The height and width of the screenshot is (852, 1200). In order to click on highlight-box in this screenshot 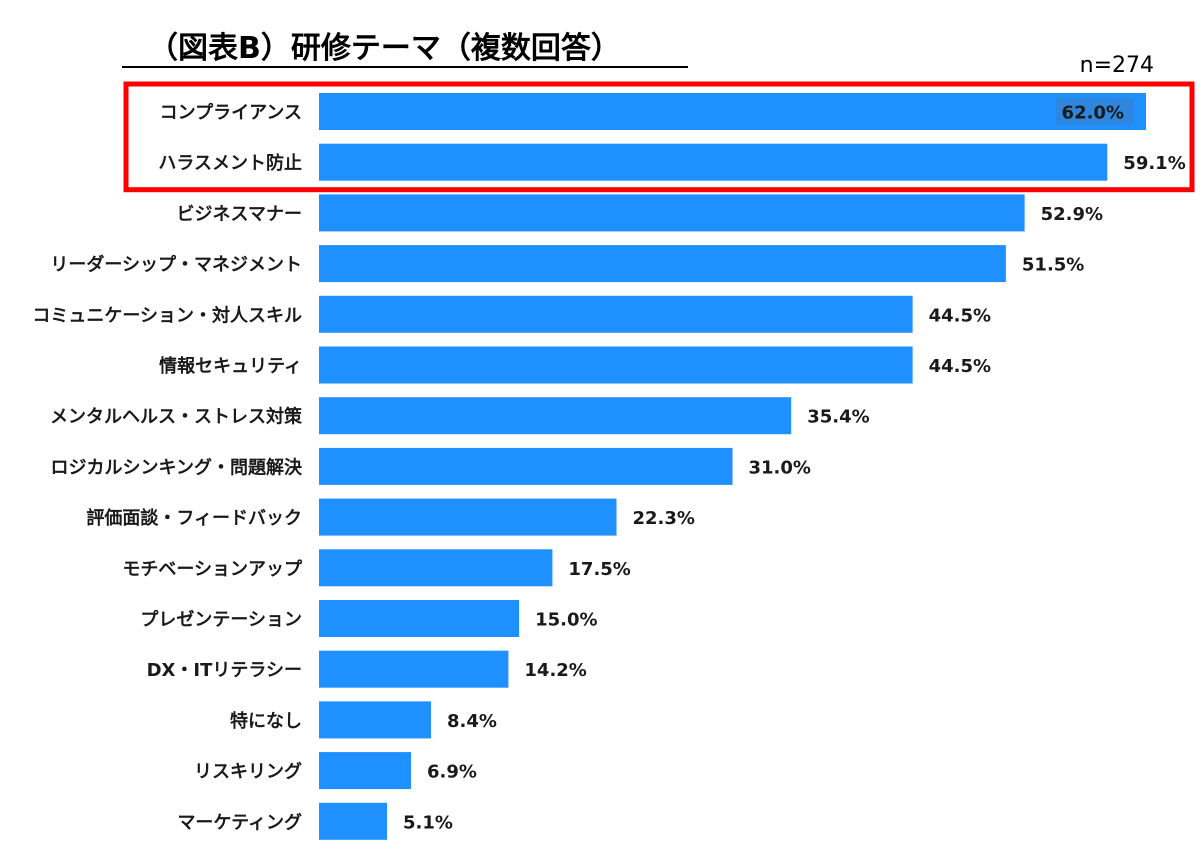, I will do `click(659, 137)`.